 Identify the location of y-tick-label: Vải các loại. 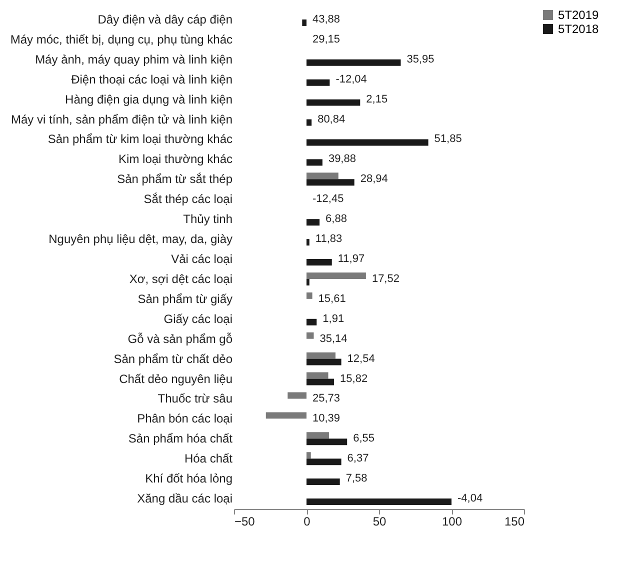
(201, 259).